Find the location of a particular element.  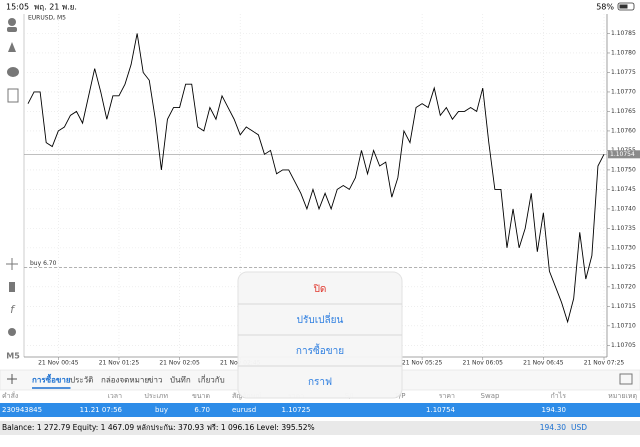

status-time: 15:05 is located at coordinates (17, 7).